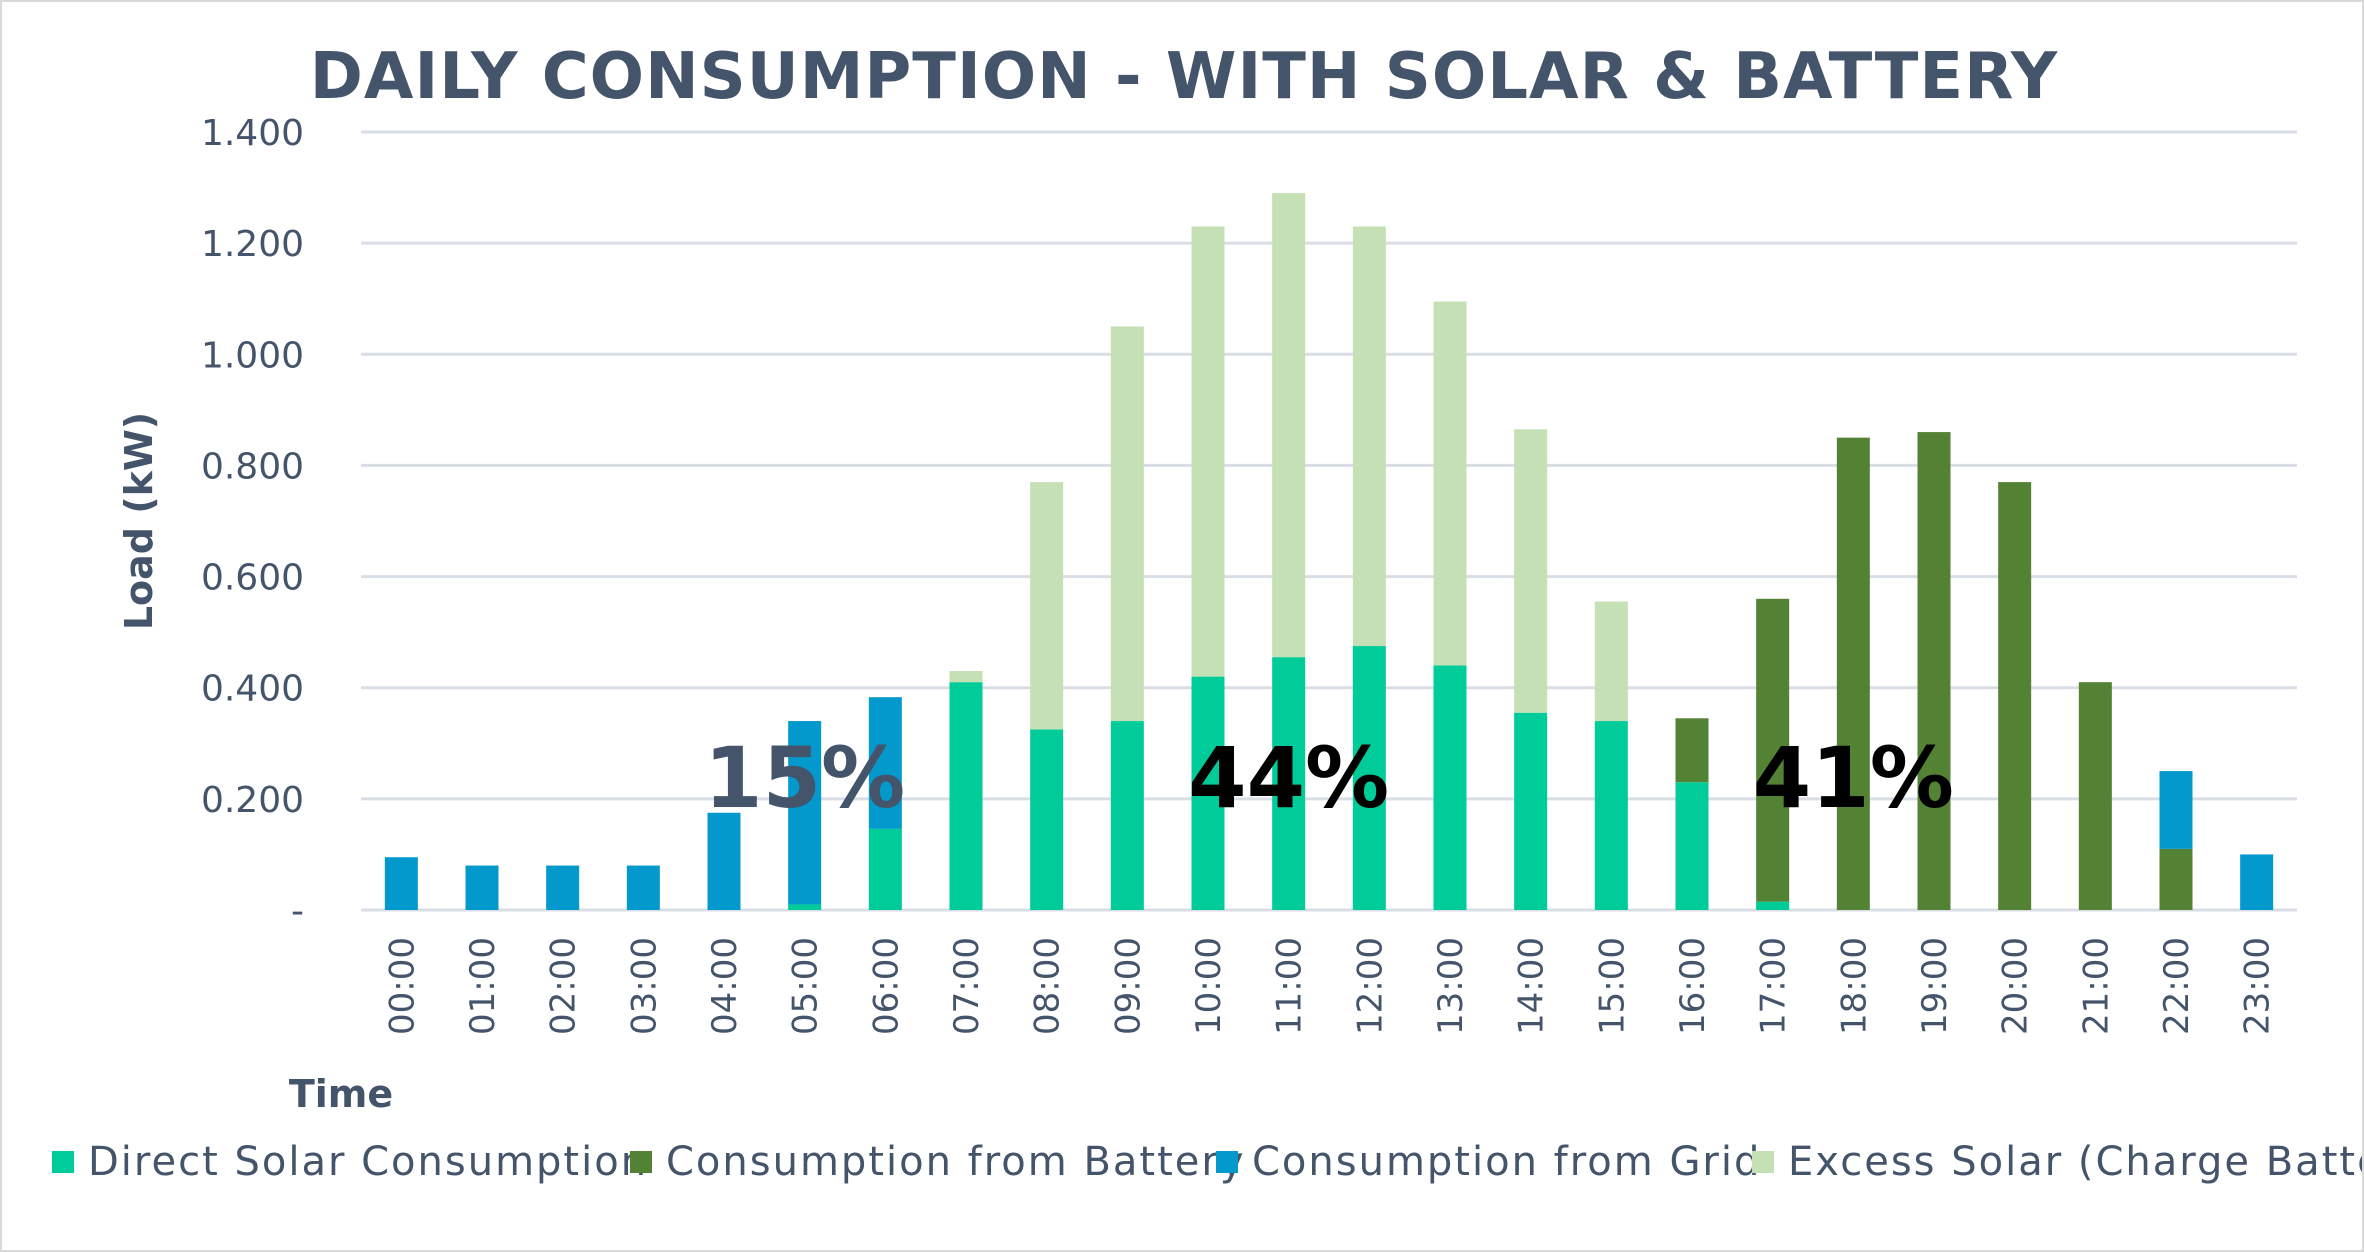 Image resolution: width=2364 pixels, height=1252 pixels. I want to click on x-tick-label: 15:00, so click(1612, 986).